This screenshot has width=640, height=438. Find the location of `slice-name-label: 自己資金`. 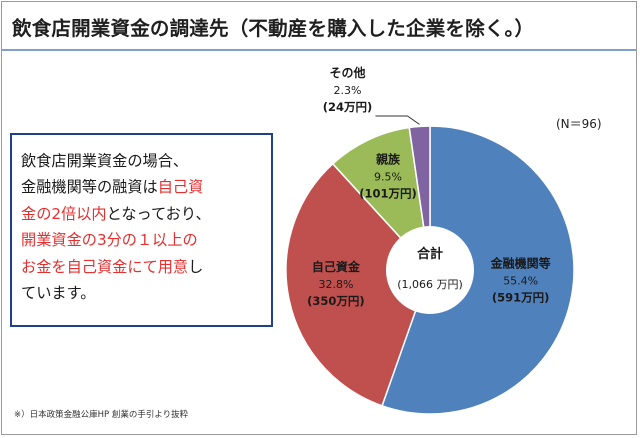

slice-name-label: 自己資金 is located at coordinates (336, 266).